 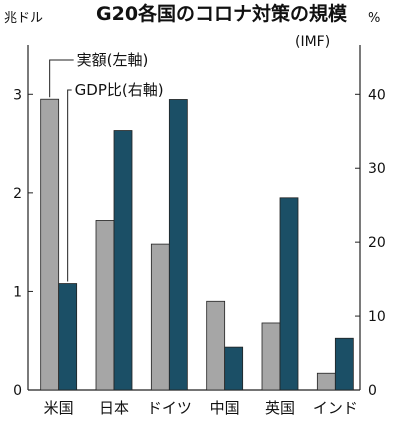 What do you see at coordinates (23, 18) in the screenshot?
I see `left-axis-unit: 兆ドル` at bounding box center [23, 18].